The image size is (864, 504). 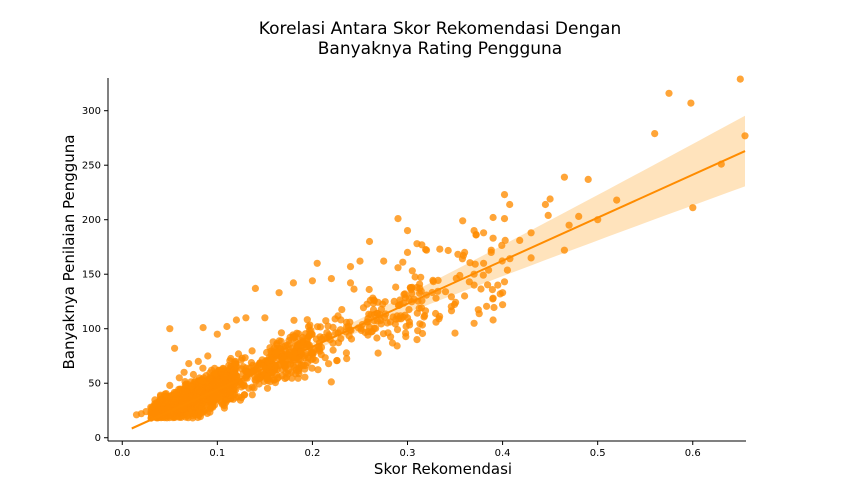 What do you see at coordinates (122, 453) in the screenshot?
I see `x-tick-label: 0.0` at bounding box center [122, 453].